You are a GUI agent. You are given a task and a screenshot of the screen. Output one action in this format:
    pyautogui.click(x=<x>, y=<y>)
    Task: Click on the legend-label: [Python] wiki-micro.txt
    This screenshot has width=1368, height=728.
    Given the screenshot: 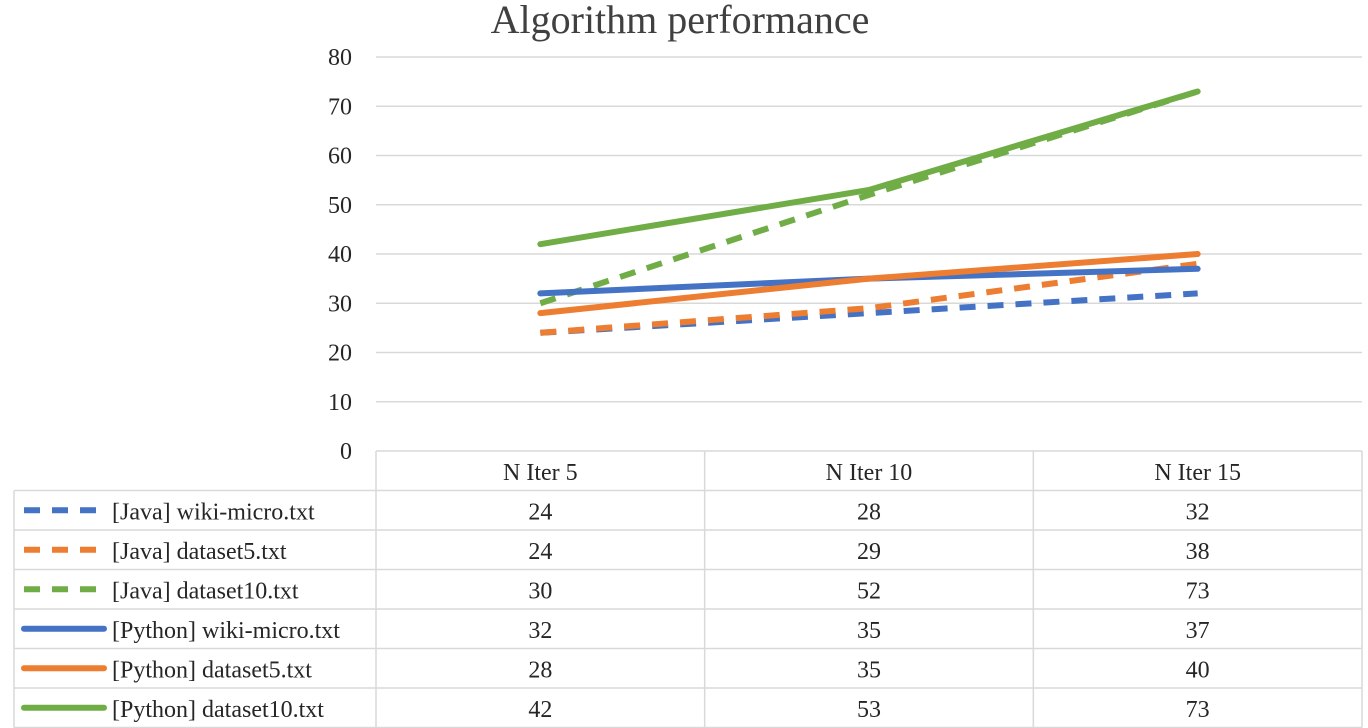 What is the action you would take?
    pyautogui.click(x=226, y=631)
    